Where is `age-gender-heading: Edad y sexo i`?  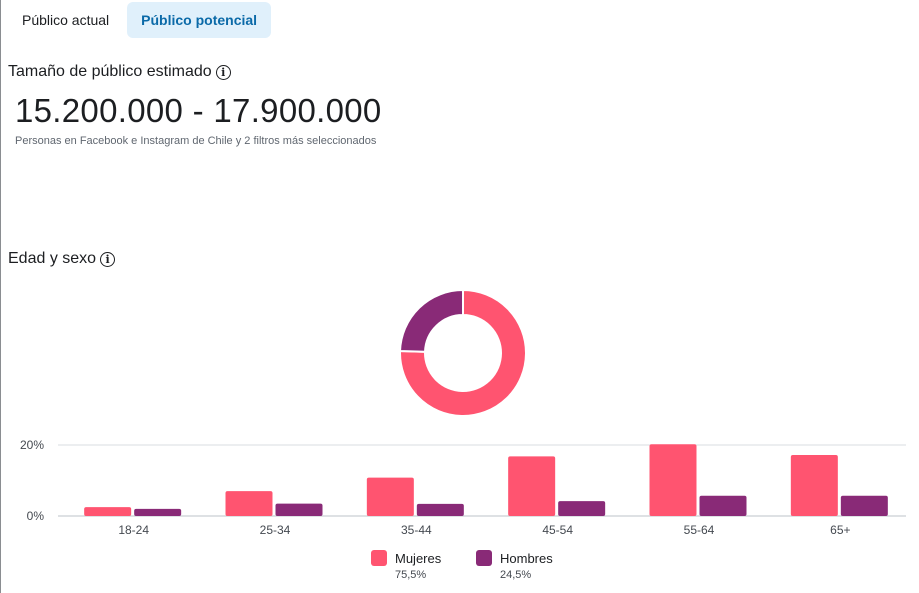
age-gender-heading: Edad y sexo i is located at coordinates (62, 259).